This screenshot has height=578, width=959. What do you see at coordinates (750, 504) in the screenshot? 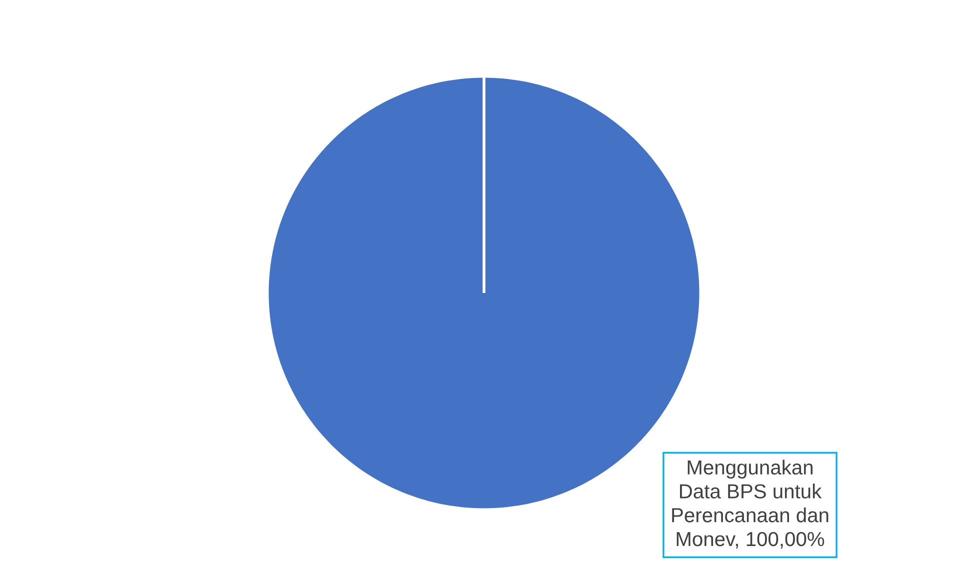
I see `slice-label: Menggunakan Data BPS untuk Perencanaan dan Monev, 100,00%` at bounding box center [750, 504].